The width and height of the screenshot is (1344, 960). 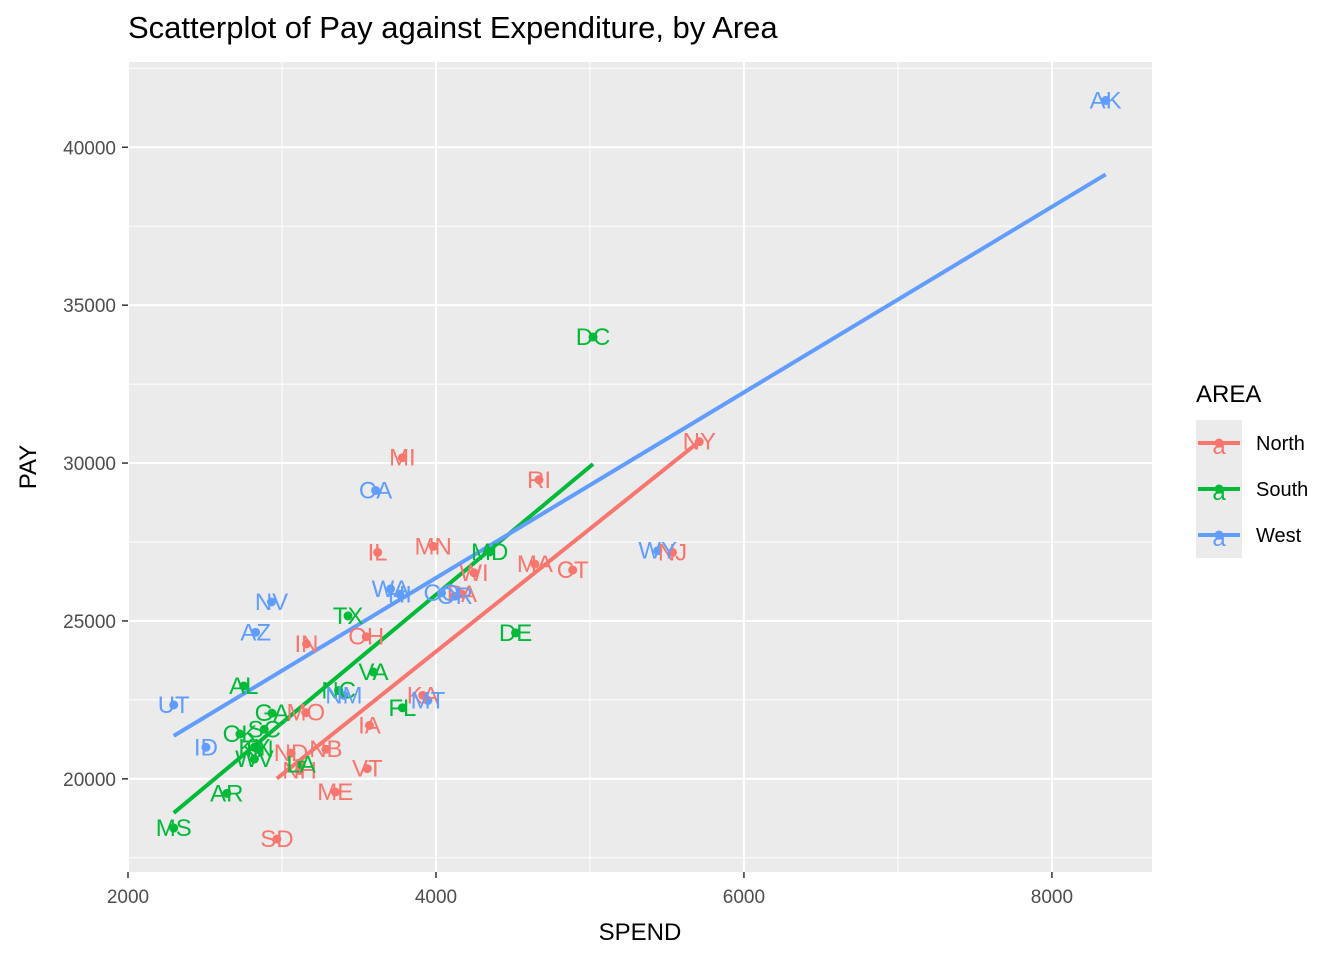 I want to click on point-label: CA, so click(x=375, y=490).